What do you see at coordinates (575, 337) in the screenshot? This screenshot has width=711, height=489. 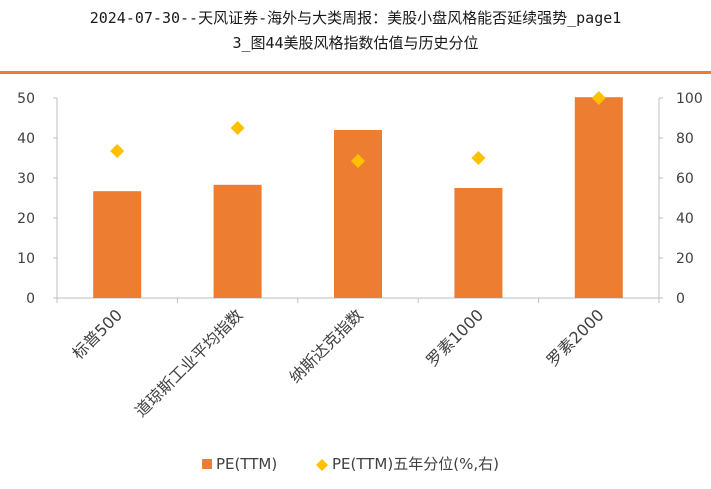 I see `x-category-label: 罗素2000` at bounding box center [575, 337].